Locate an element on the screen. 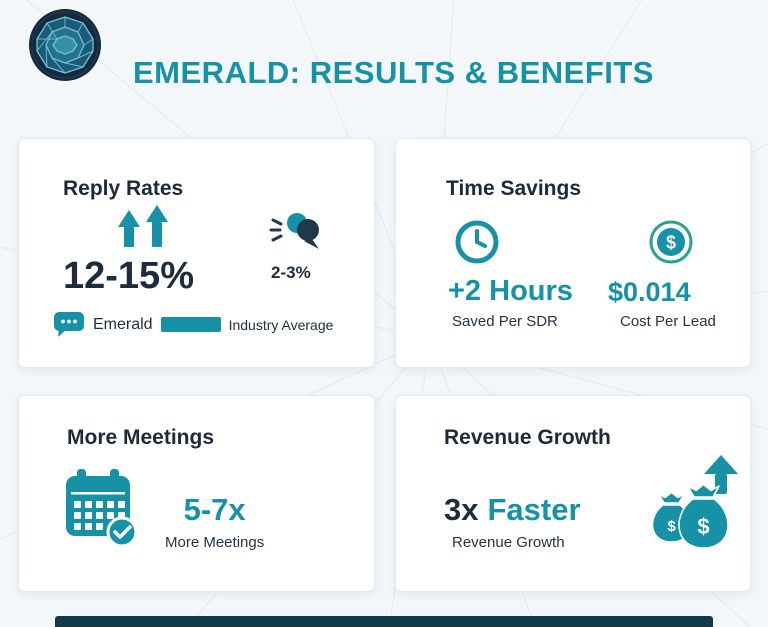 The image size is (768, 627). time-savings-title: Time Savings is located at coordinates (514, 188).